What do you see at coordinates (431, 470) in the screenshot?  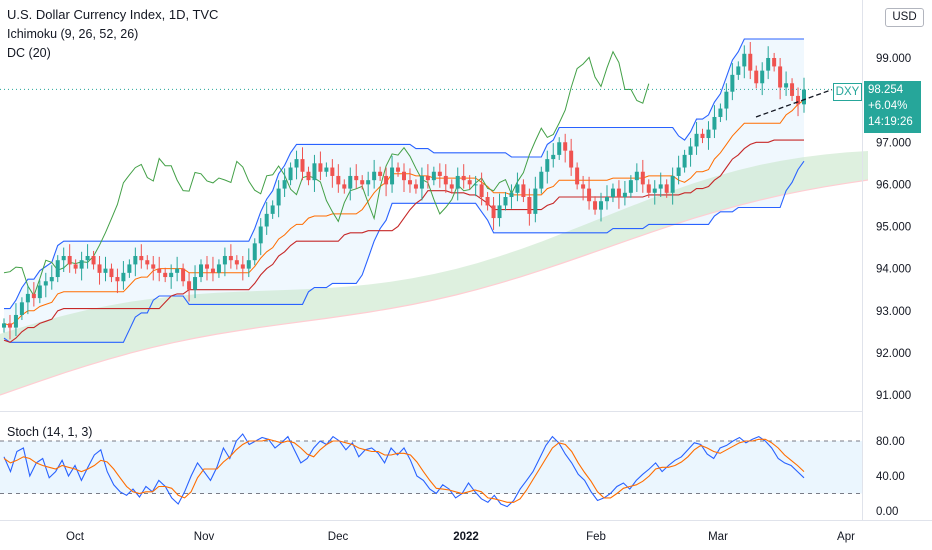 I see `stoch-pane` at bounding box center [431, 470].